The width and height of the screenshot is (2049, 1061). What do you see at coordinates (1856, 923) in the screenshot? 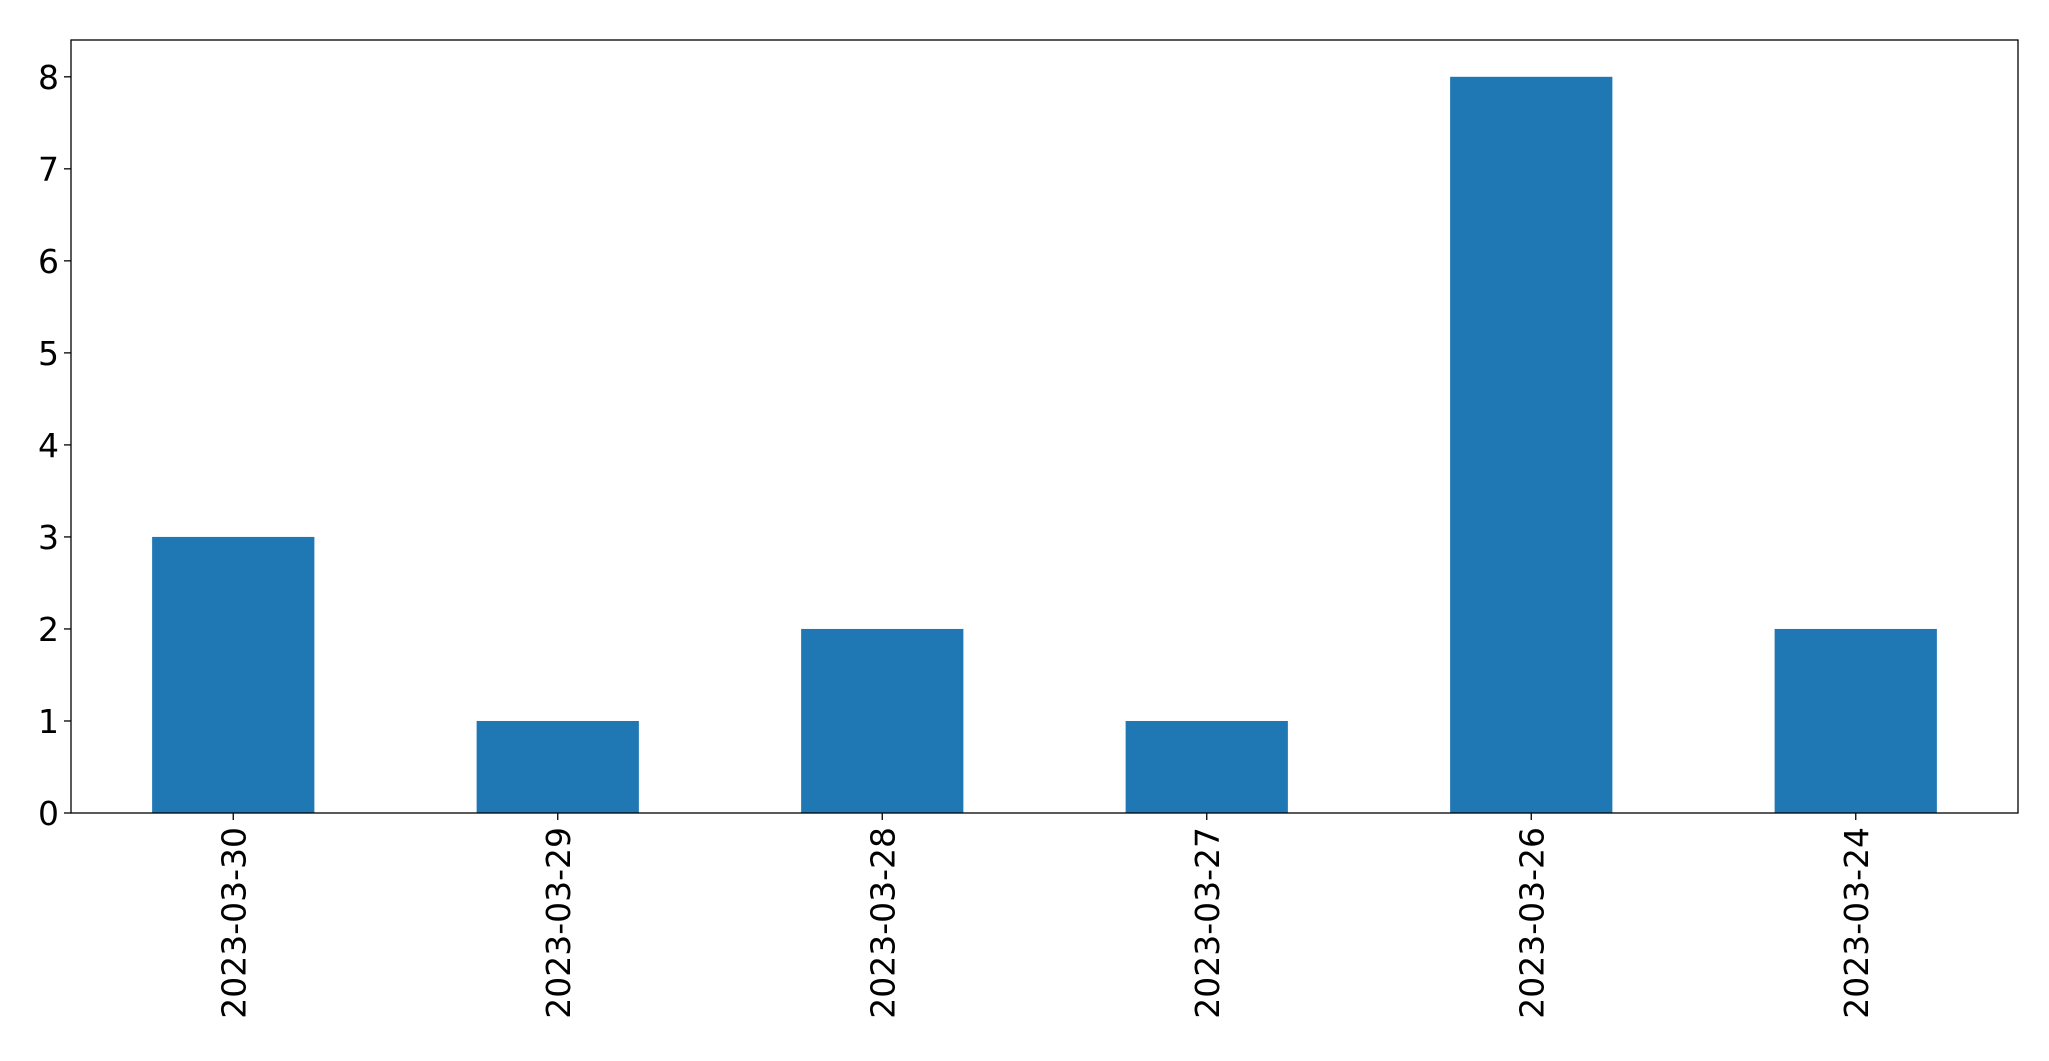
I see `x-tick-label: 2023-03-24` at bounding box center [1856, 923].